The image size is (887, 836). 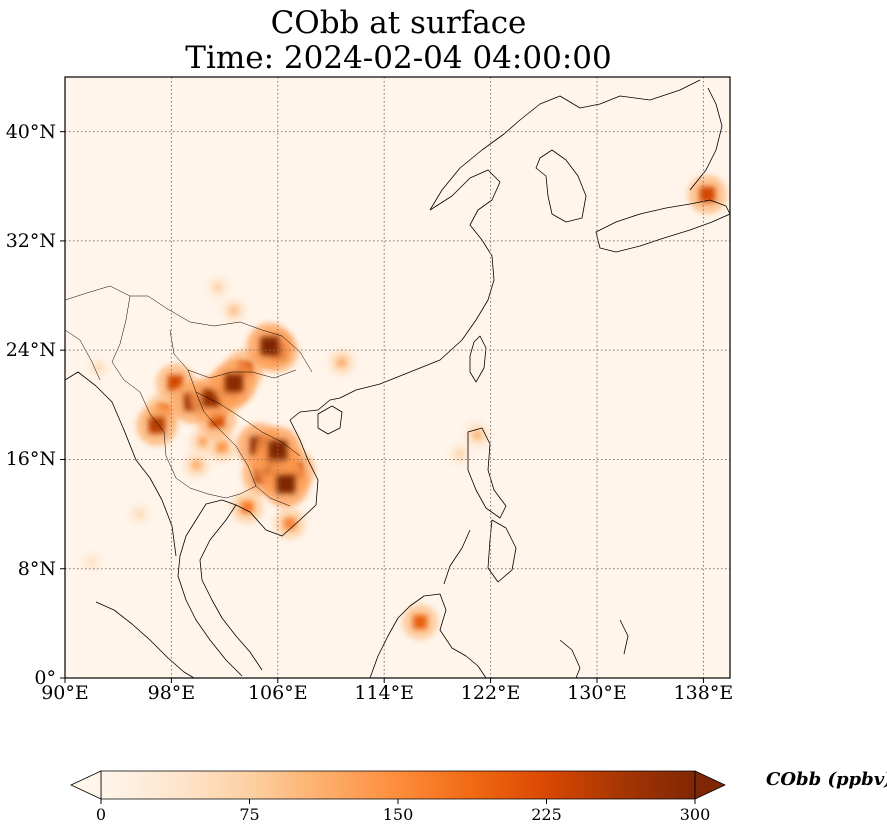 What do you see at coordinates (30, 459) in the screenshot?
I see `lat-tick-label: 16°N` at bounding box center [30, 459].